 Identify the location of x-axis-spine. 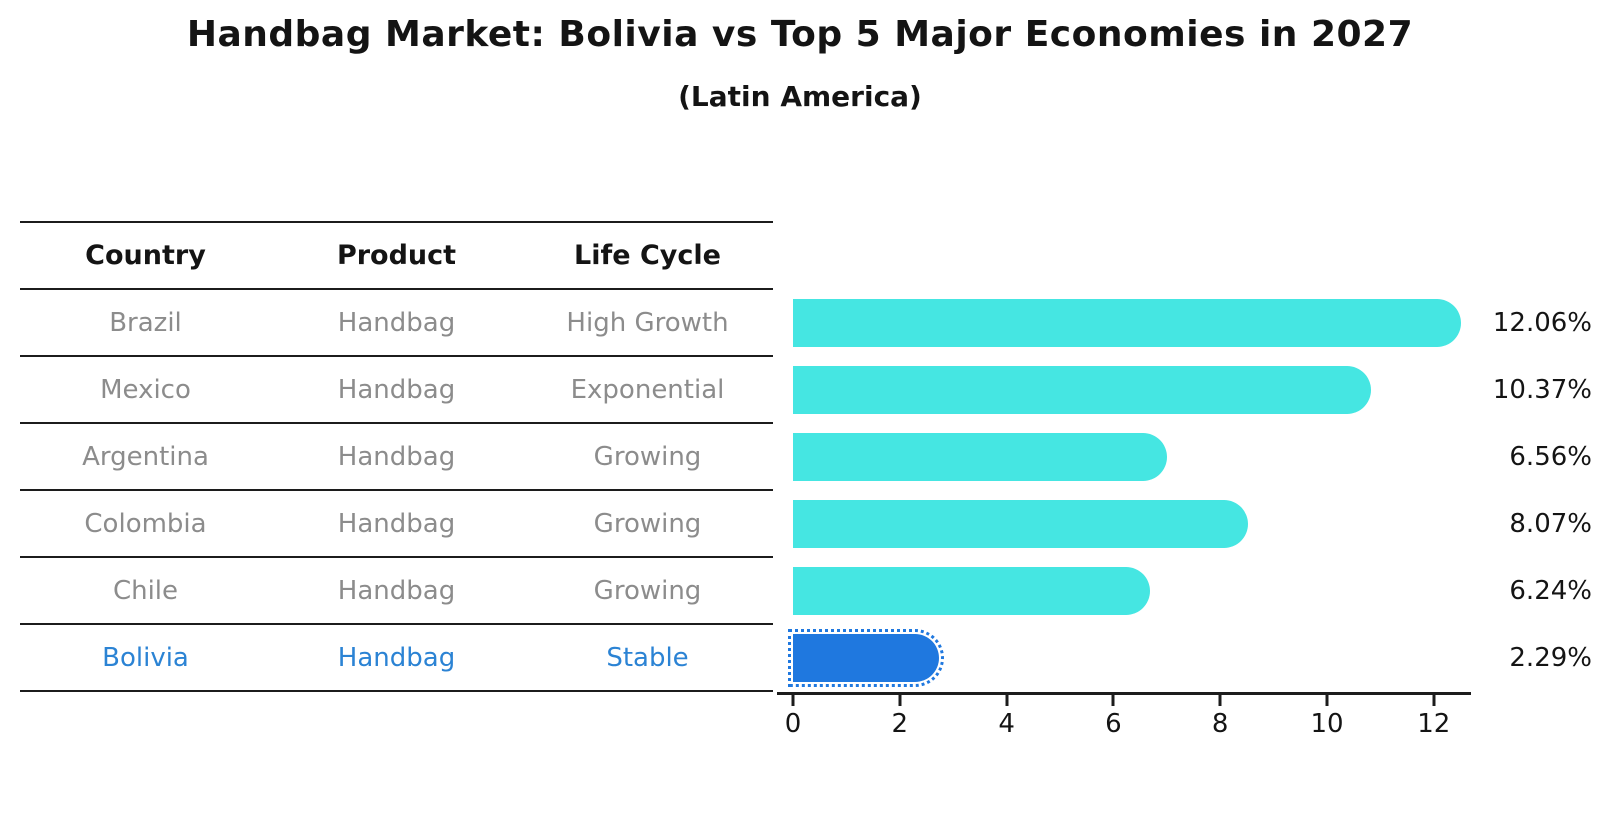
(1124, 693).